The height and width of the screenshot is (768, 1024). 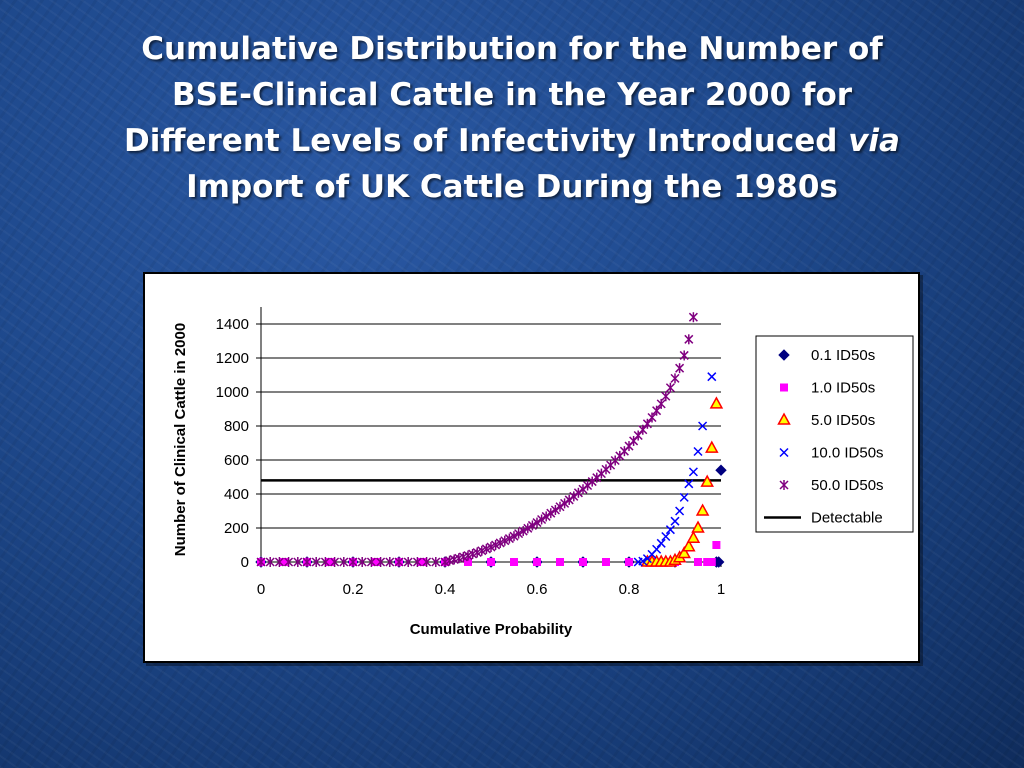 What do you see at coordinates (847, 453) in the screenshot?
I see `legend-label-10-0-id50s: 10.0 ID50s` at bounding box center [847, 453].